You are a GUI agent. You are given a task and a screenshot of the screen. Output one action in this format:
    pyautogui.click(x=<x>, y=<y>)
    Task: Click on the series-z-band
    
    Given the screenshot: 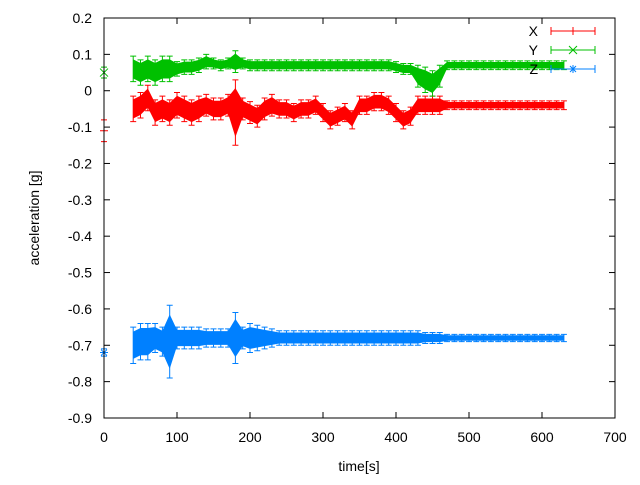 What is the action you would take?
    pyautogui.click(x=348, y=341)
    